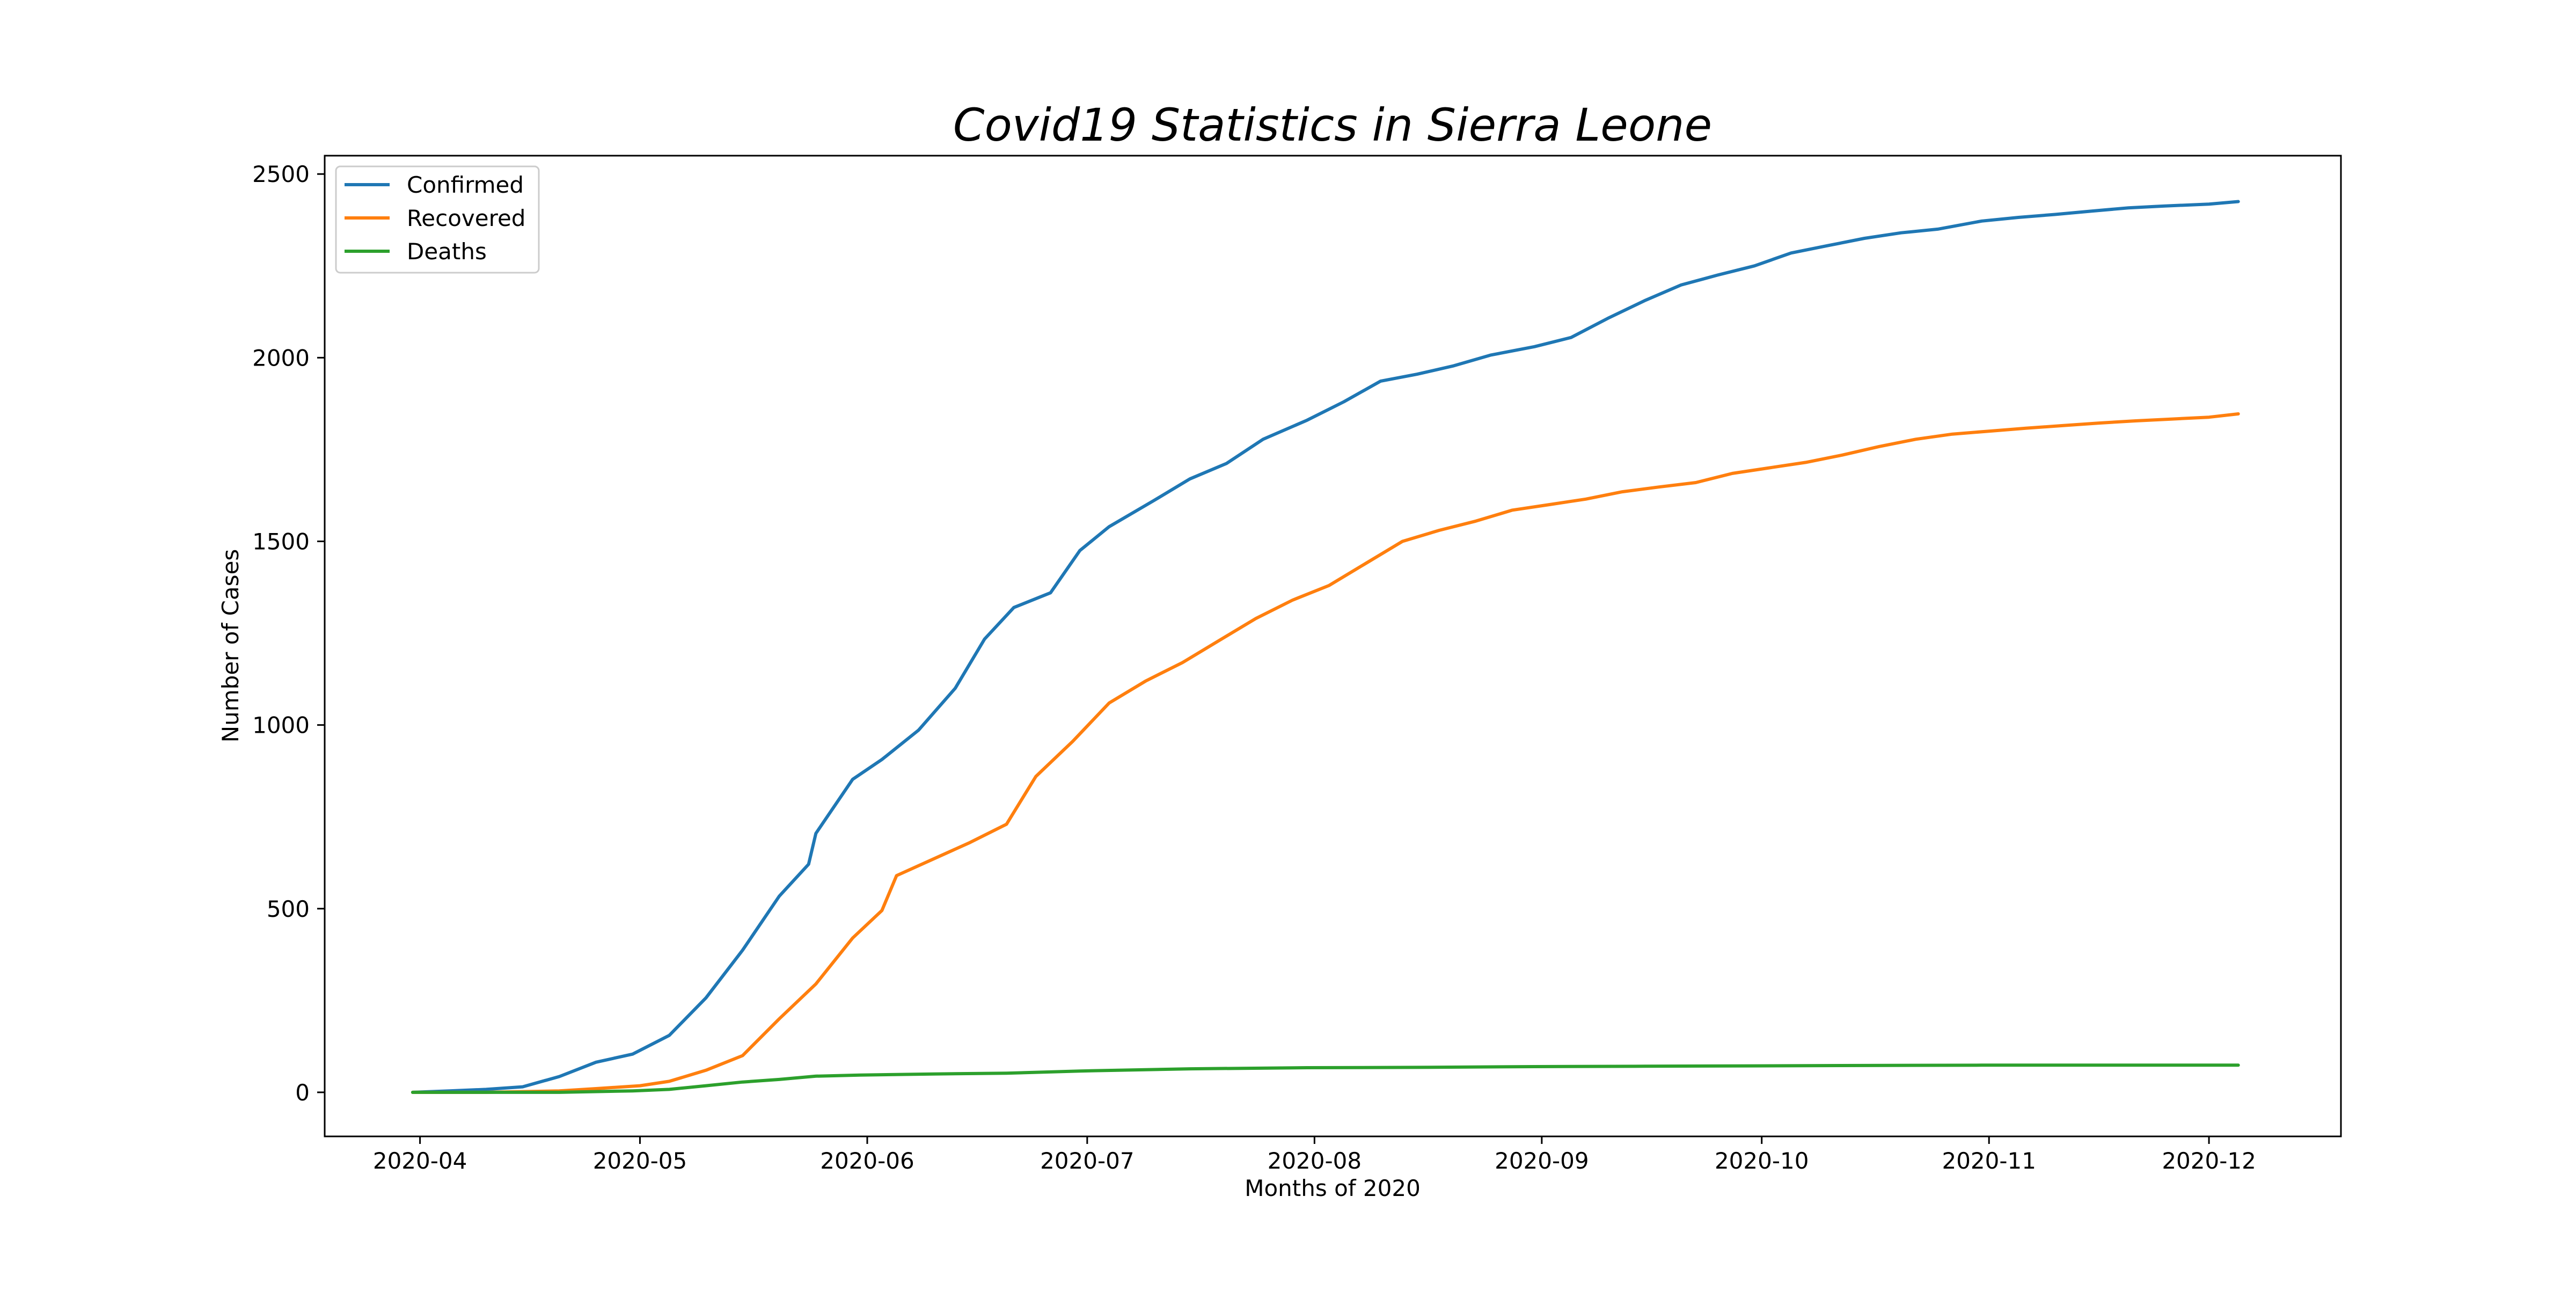  Describe the element at coordinates (288, 909) in the screenshot. I see `y-tick-label: 500` at that location.